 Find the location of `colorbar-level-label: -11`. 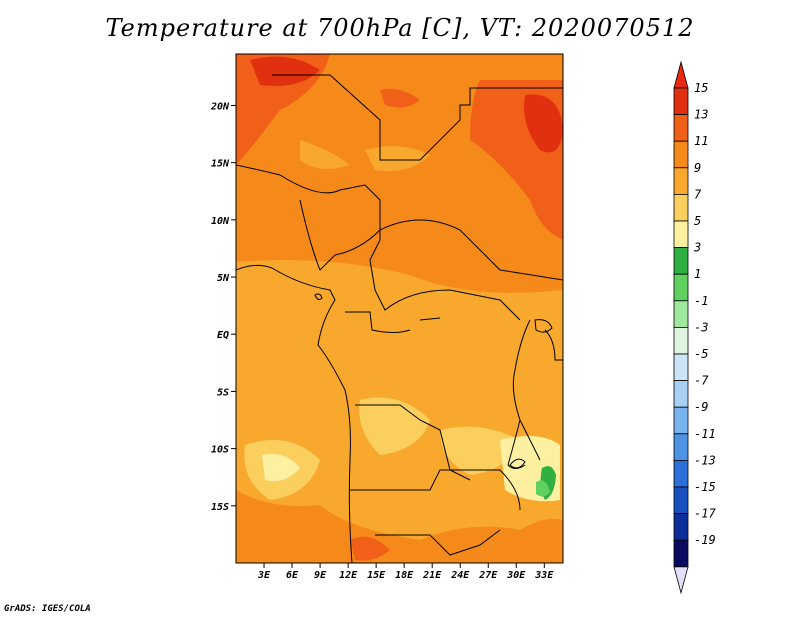

colorbar-level-label: -11 is located at coordinates (705, 434).